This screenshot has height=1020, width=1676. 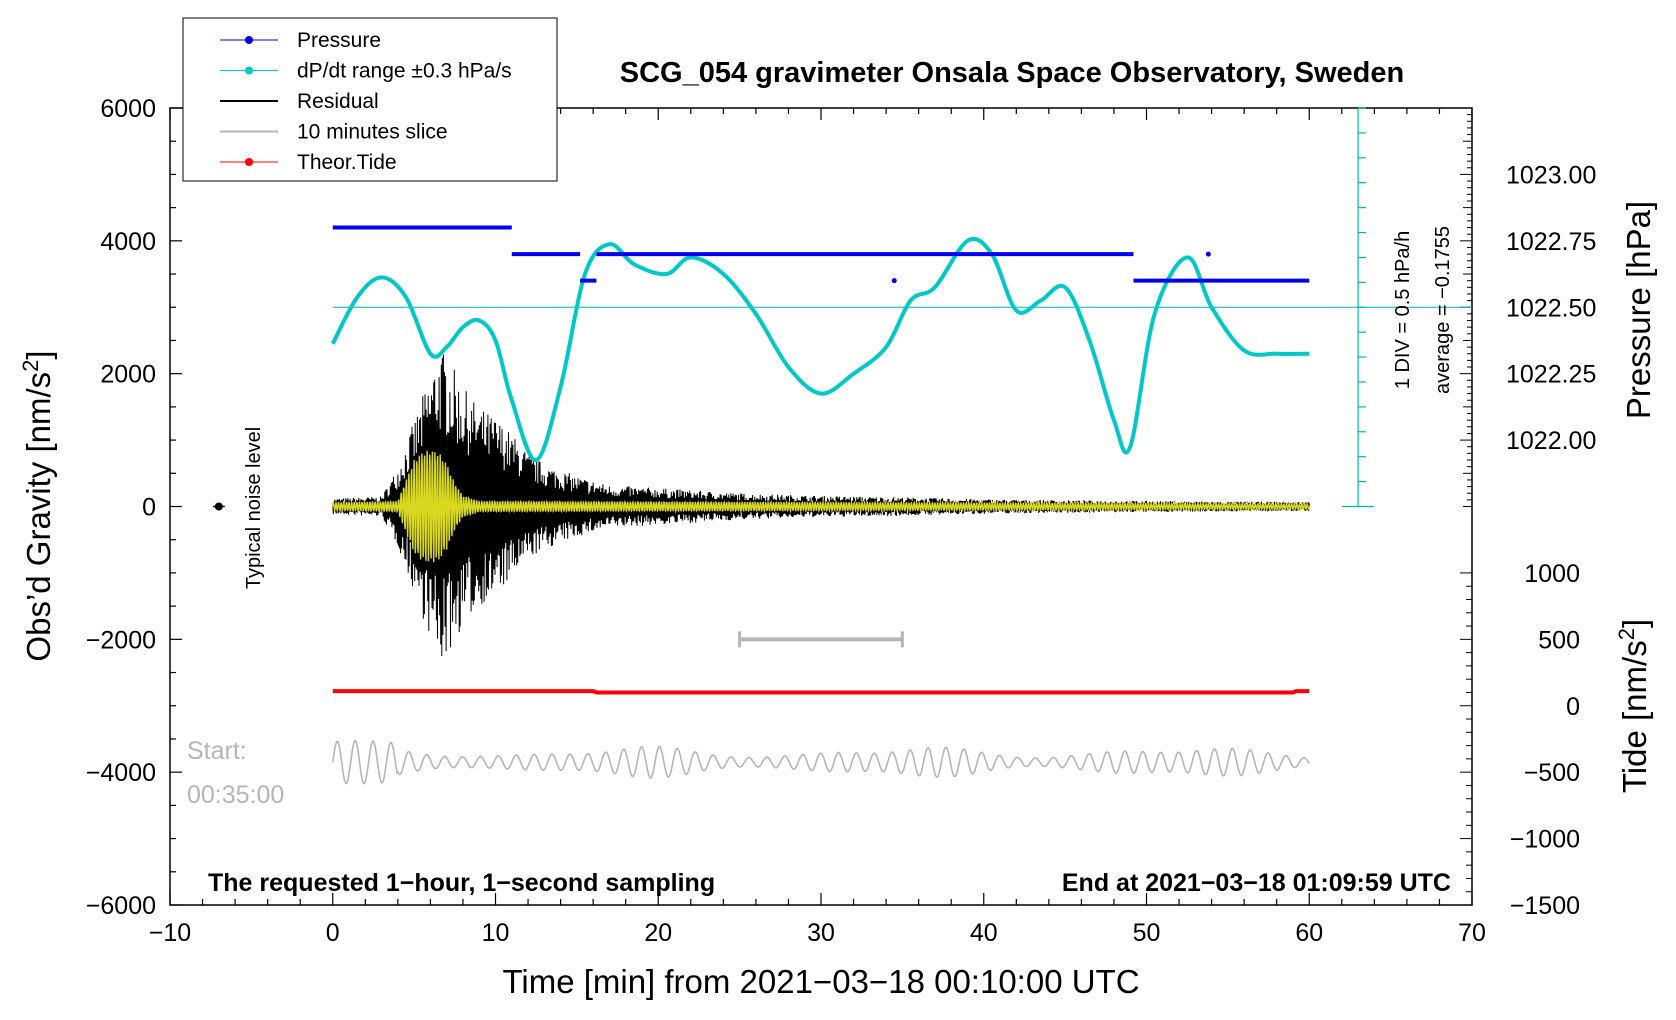 I want to click on legend-label: Theor.Tide, so click(x=347, y=162).